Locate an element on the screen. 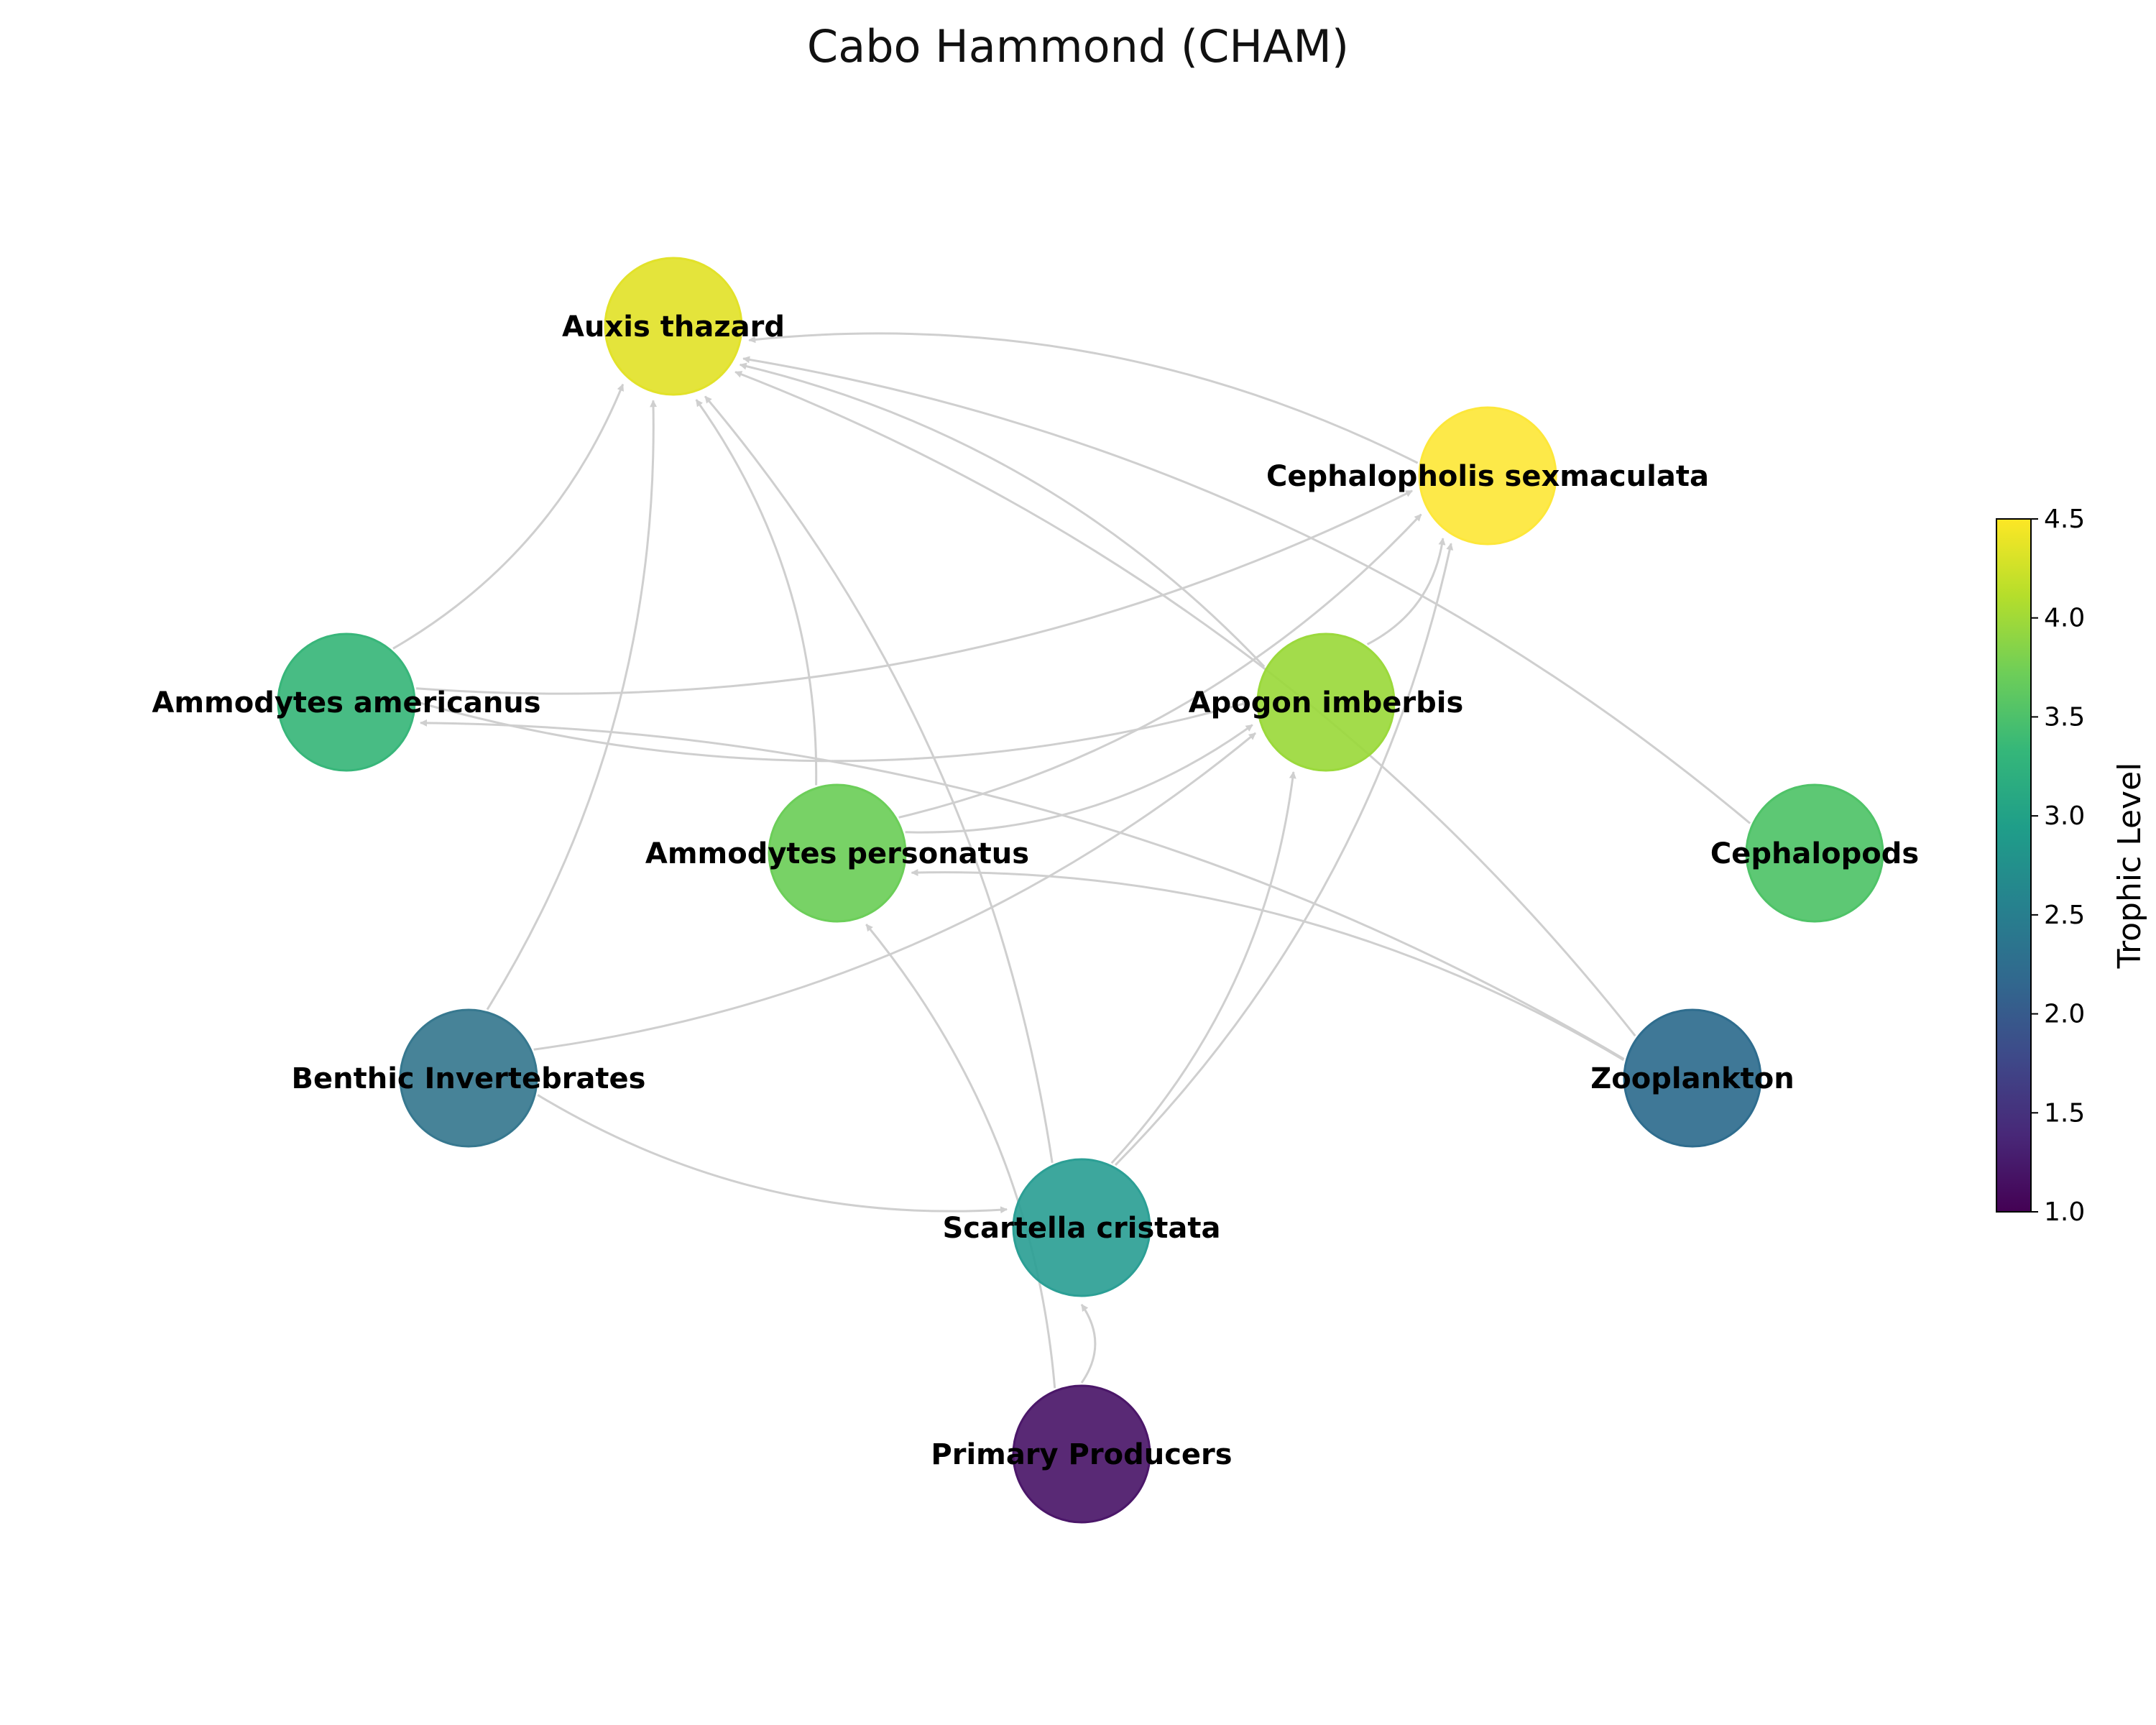  node-label-zoo: Zooplankton is located at coordinates (1692, 1078).